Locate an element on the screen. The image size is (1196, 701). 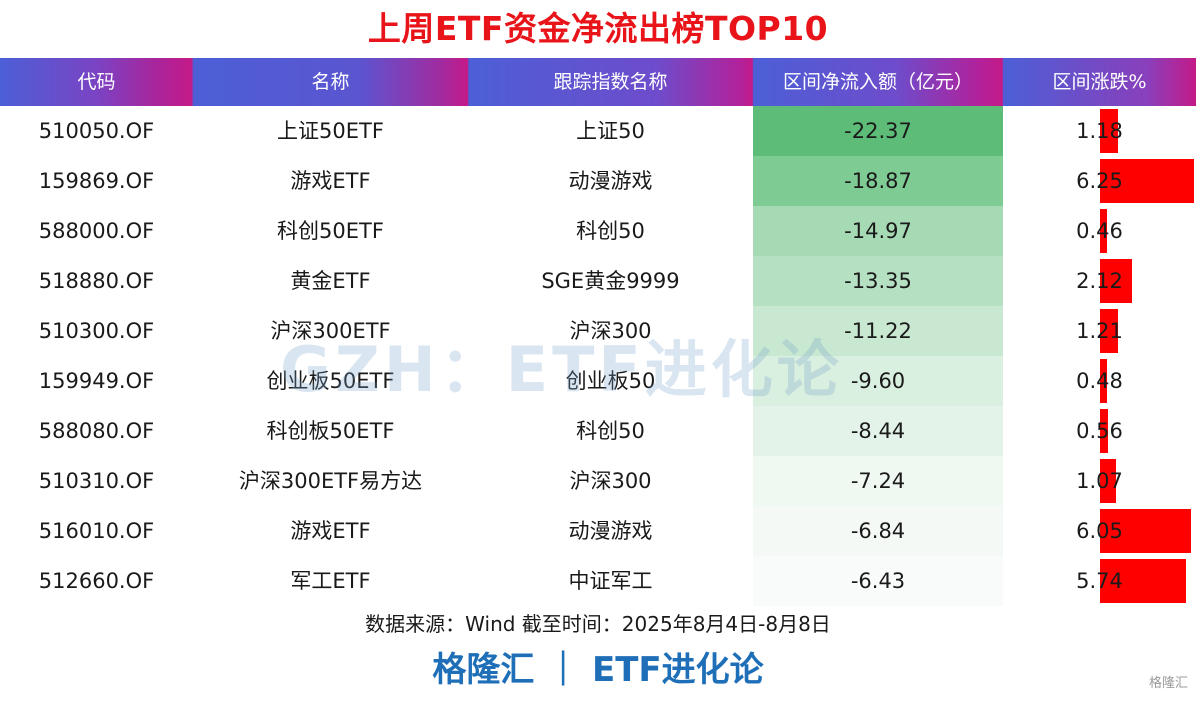
cell-name: 黄金ETF is located at coordinates (330, 281).